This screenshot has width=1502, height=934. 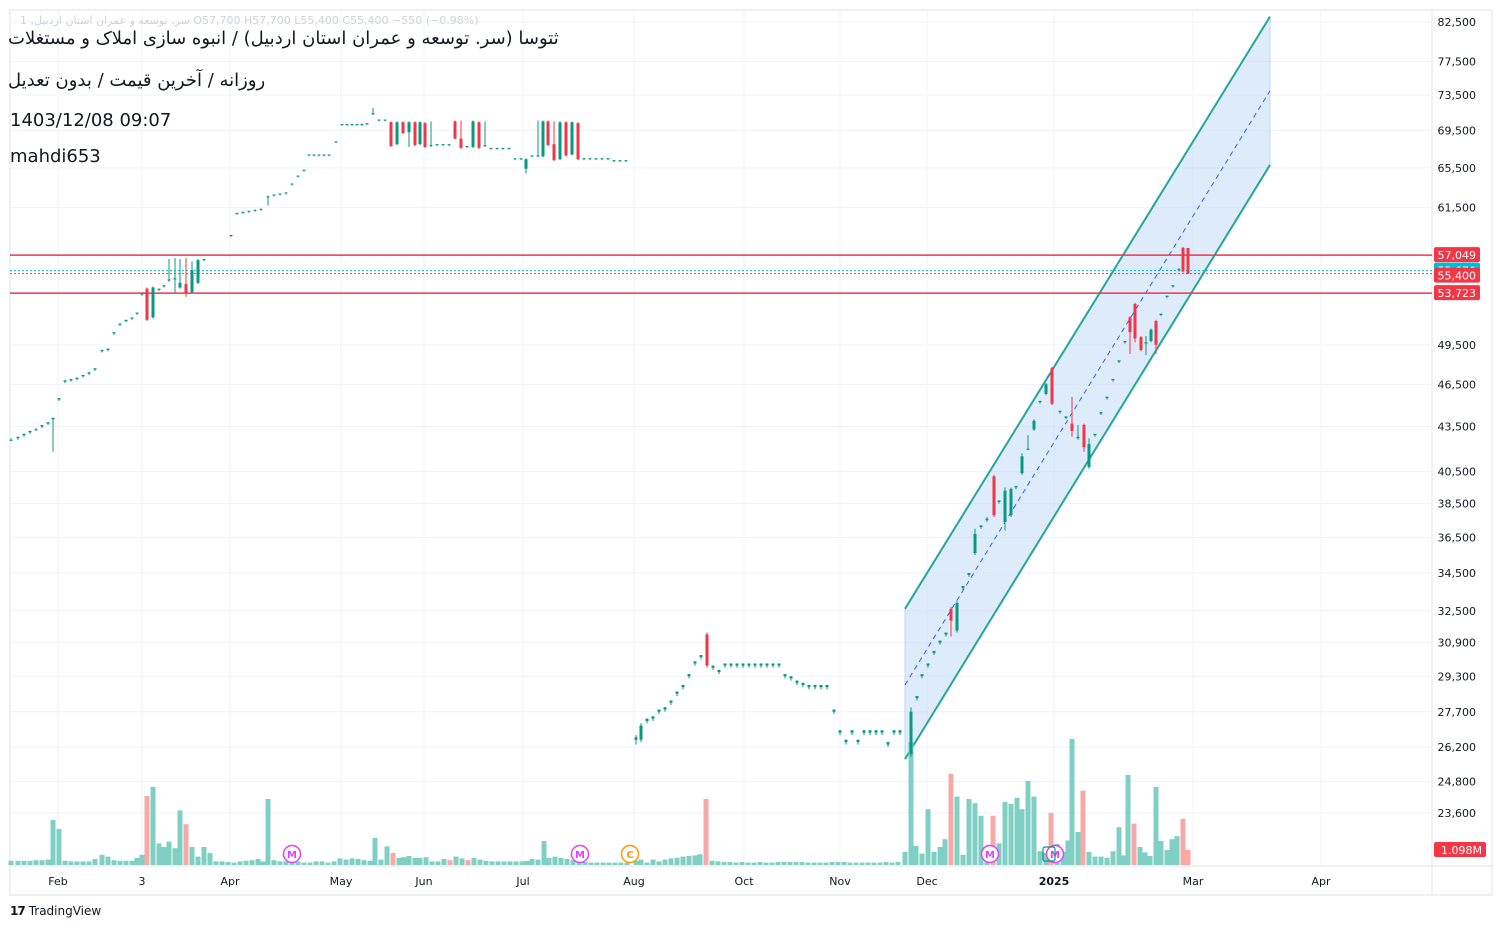 I want to click on chart-author: mahdi653, so click(x=55, y=156).